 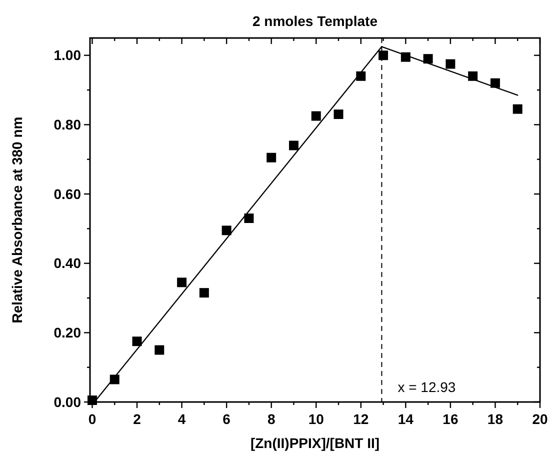 I want to click on x-tick-label: 12, so click(x=361, y=419).